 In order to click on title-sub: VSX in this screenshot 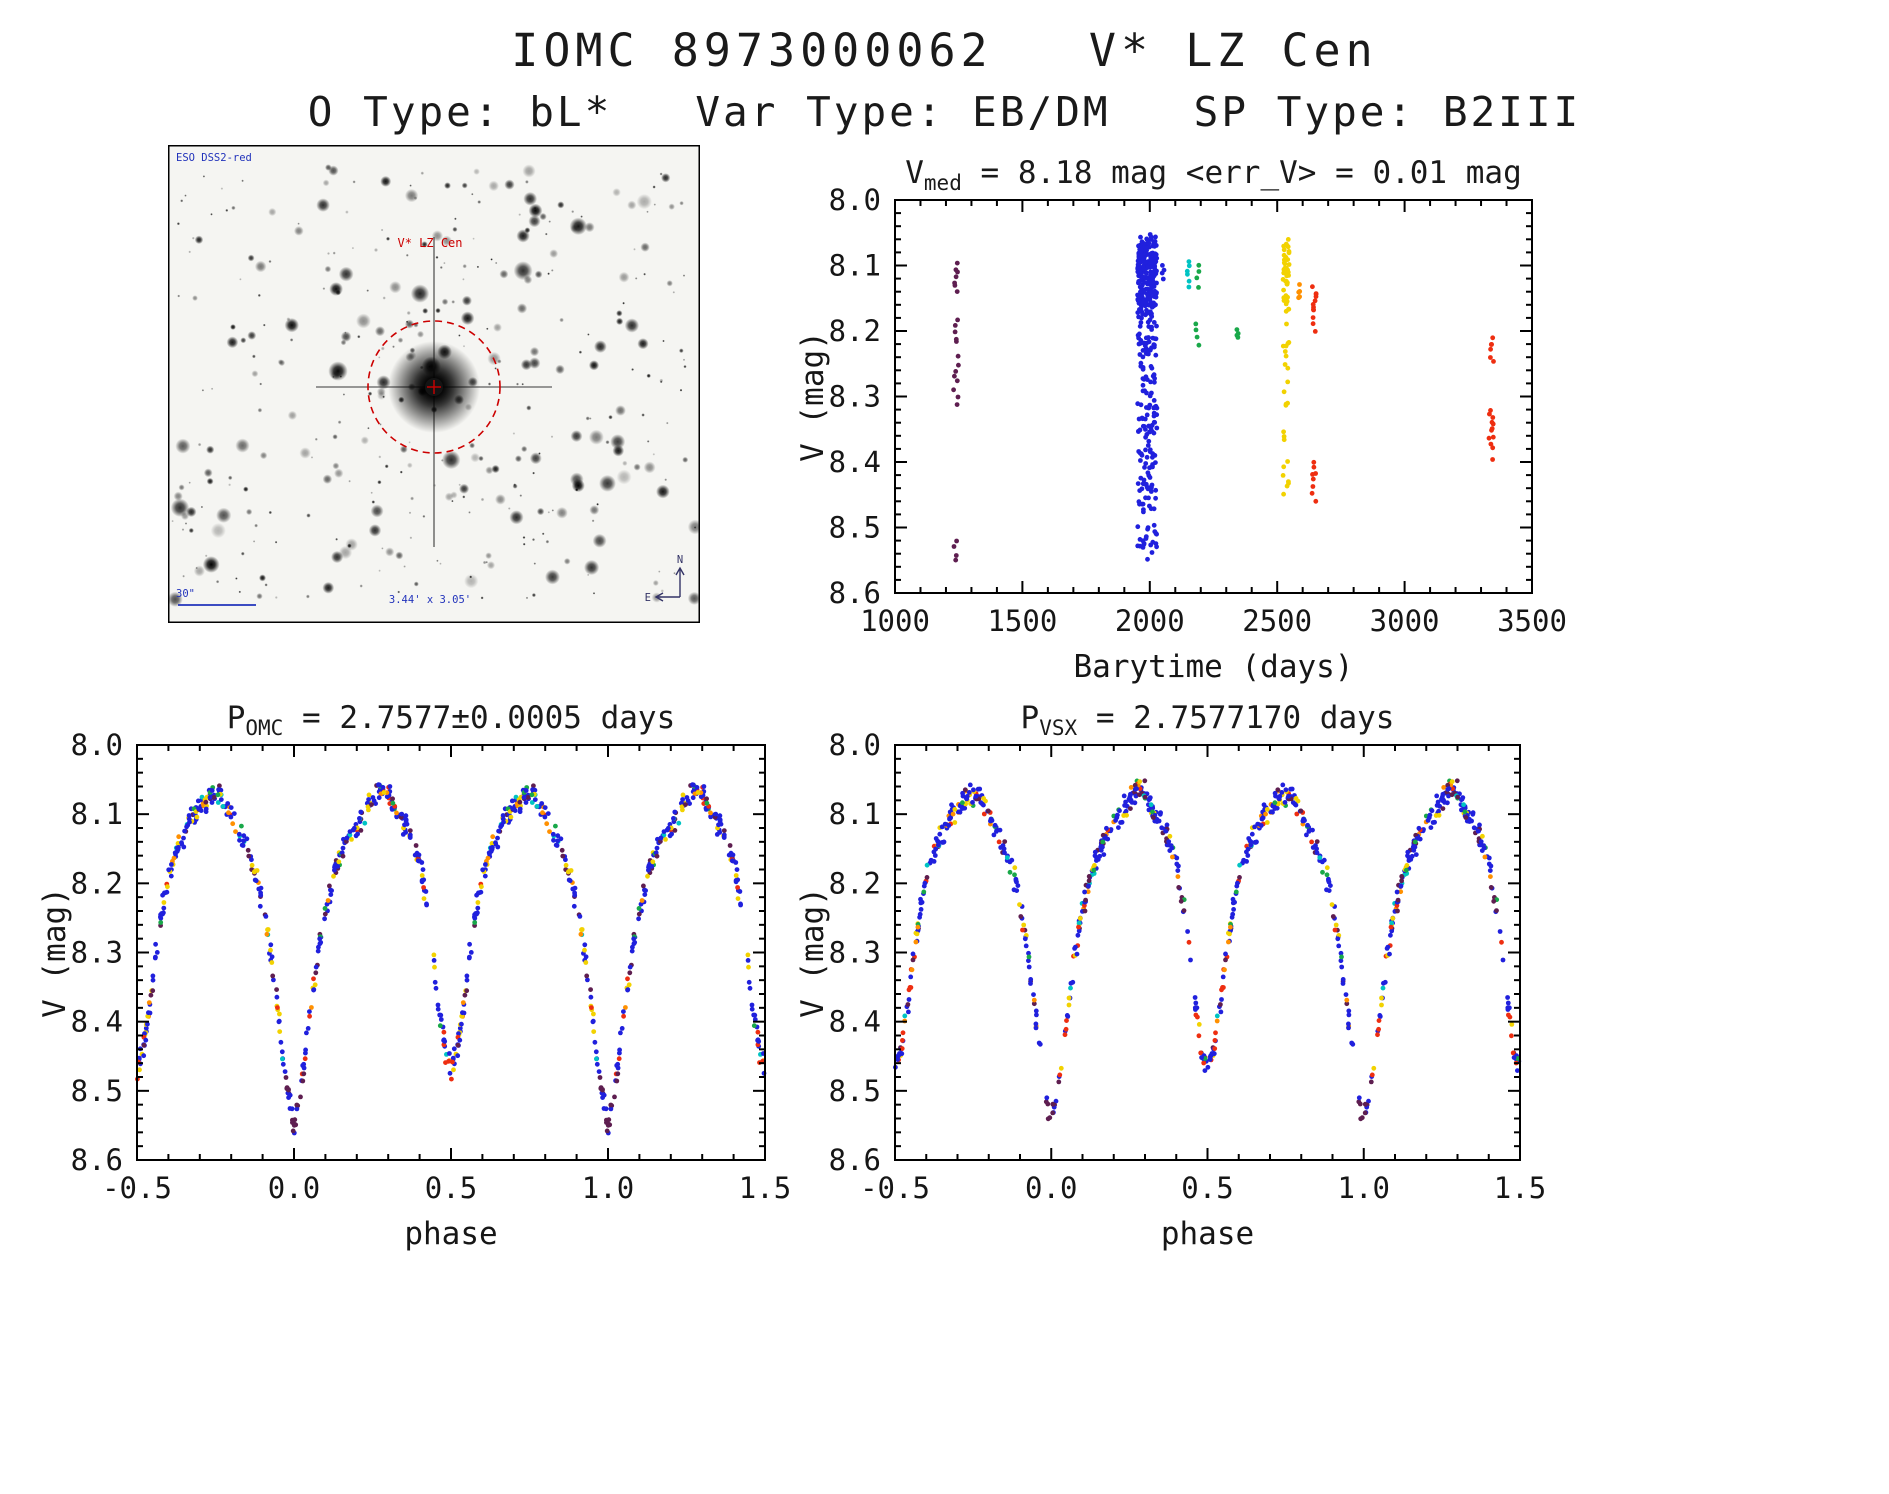, I will do `click(1058, 728)`.